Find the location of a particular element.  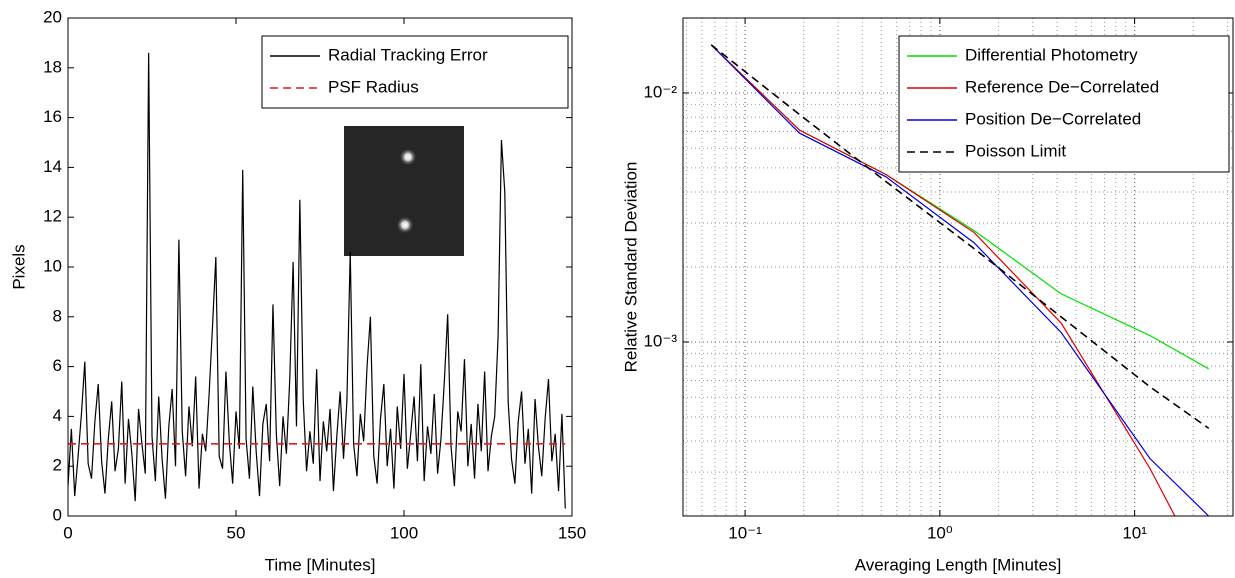

y-tick-label: 14 is located at coordinates (52, 166).